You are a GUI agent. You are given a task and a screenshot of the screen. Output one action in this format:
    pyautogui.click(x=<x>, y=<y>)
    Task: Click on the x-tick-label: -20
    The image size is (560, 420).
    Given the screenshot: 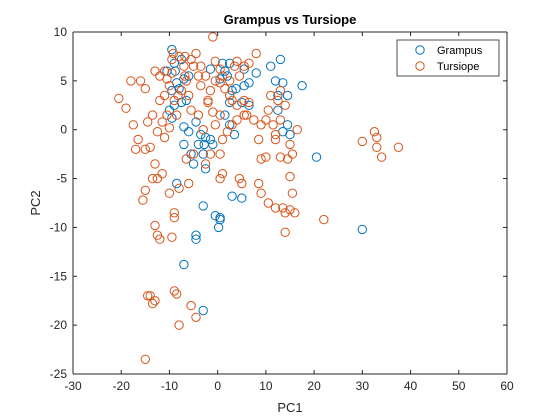 What is the action you would take?
    pyautogui.click(x=122, y=386)
    